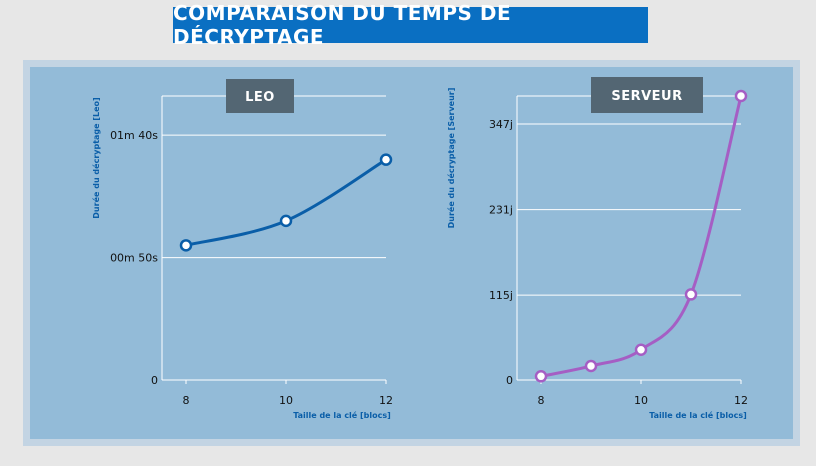 This screenshot has width=816, height=466. Describe the element at coordinates (698, 415) in the screenshot. I see `serveur-x-axis-label: Taille de la clé [blocs]` at that location.